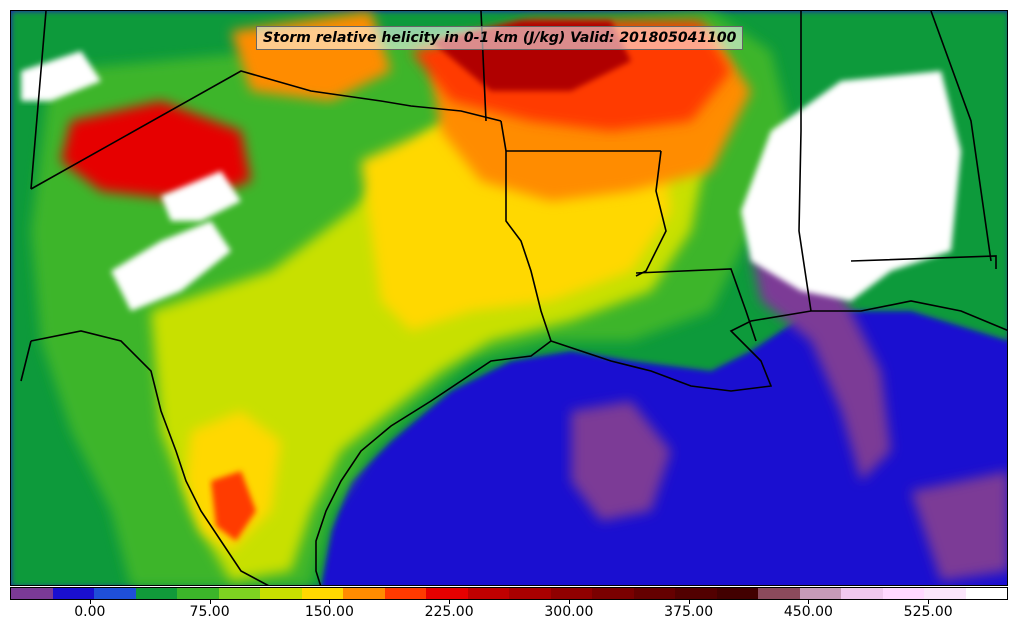  I want to click on west-white-region, so click(171, 266).